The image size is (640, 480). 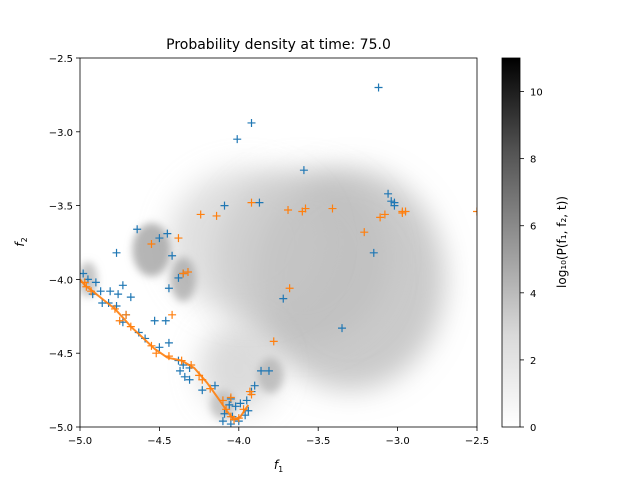 I want to click on x-tick-label: −4.5, so click(x=159, y=441).